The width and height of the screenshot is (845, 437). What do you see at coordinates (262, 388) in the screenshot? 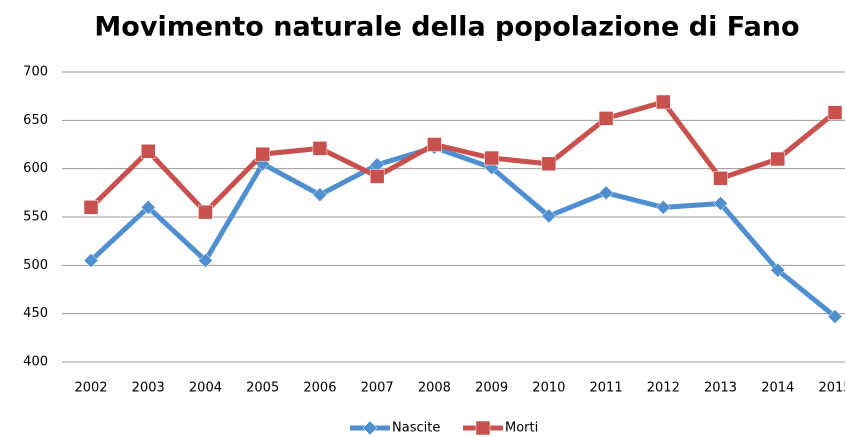
I see `x-tick-label: 2005` at bounding box center [262, 388].